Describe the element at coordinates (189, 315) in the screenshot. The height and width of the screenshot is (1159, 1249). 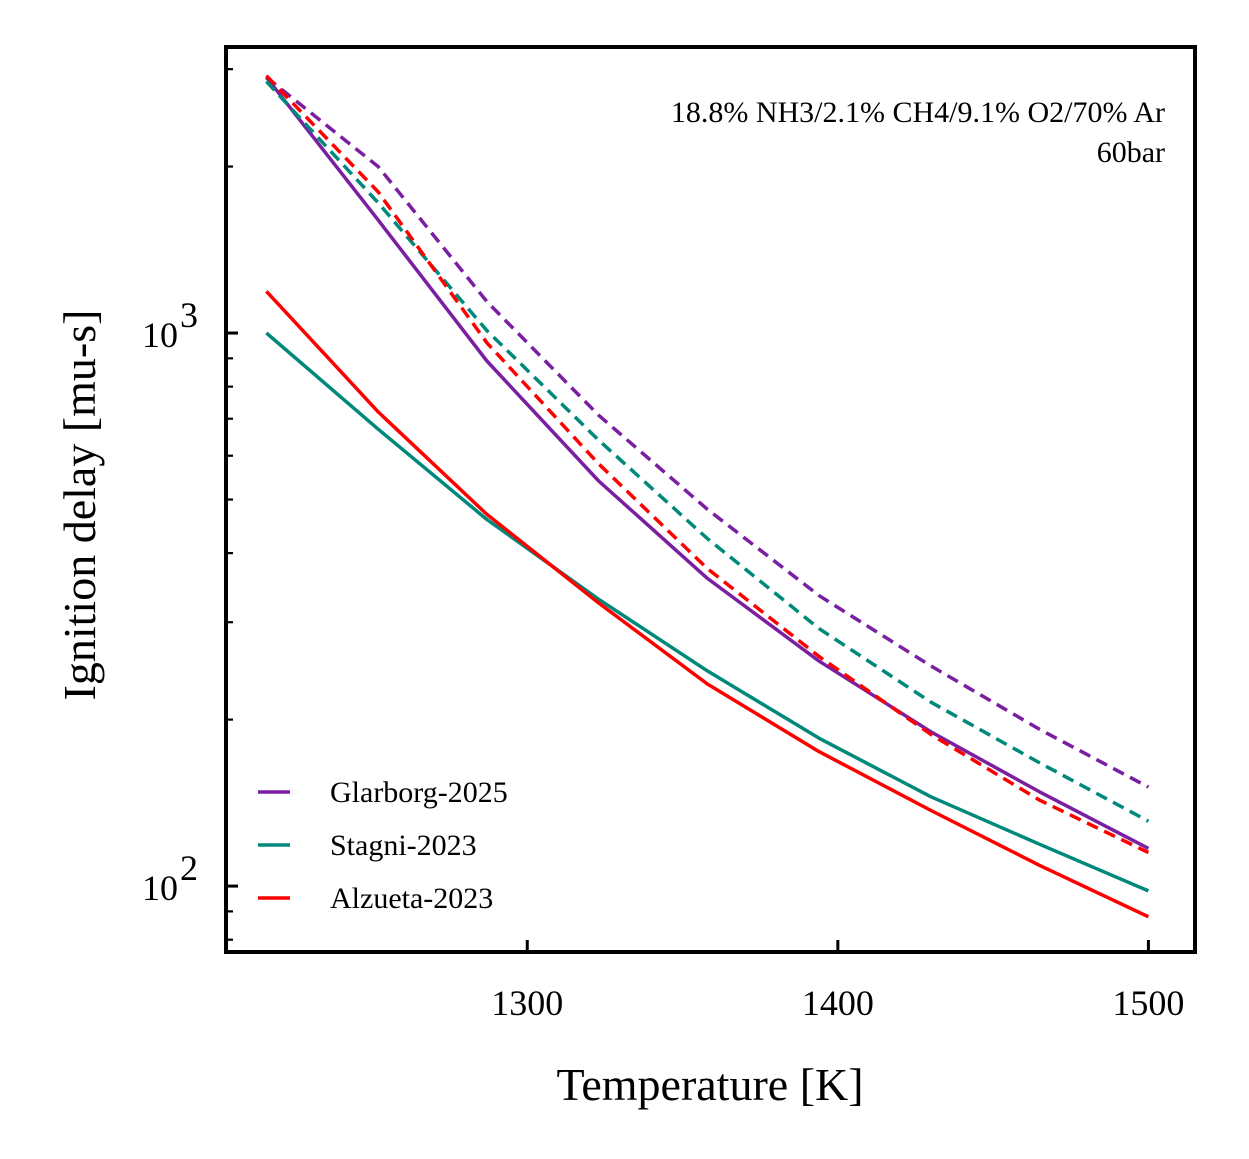
I see `y-tick-label-exponent: 3` at that location.